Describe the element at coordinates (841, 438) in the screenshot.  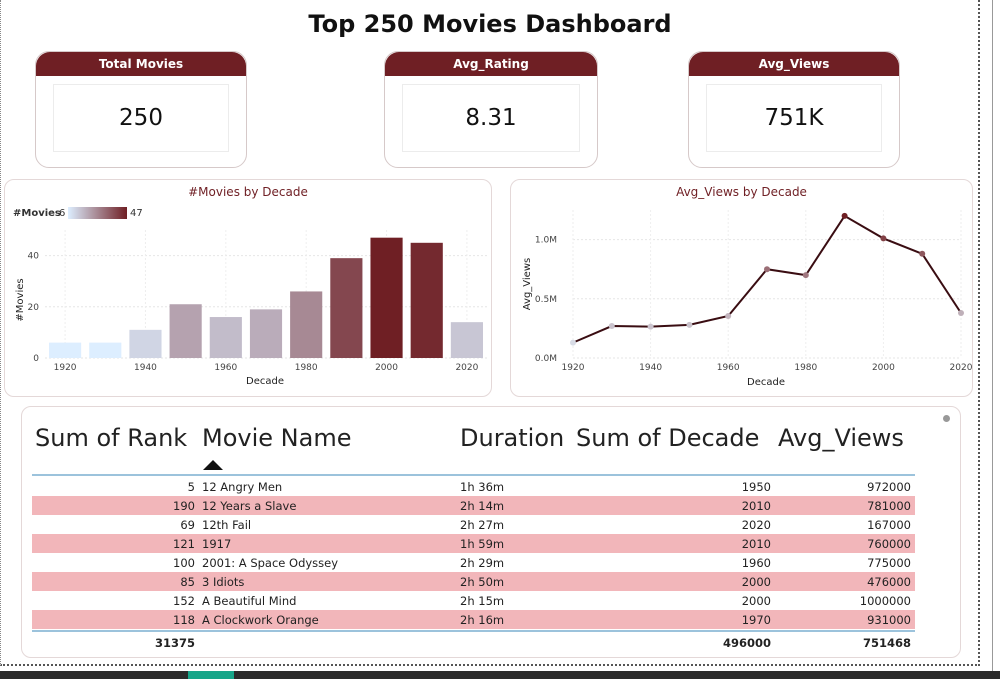
I see `header-avg-views: Avg_Views` at that location.